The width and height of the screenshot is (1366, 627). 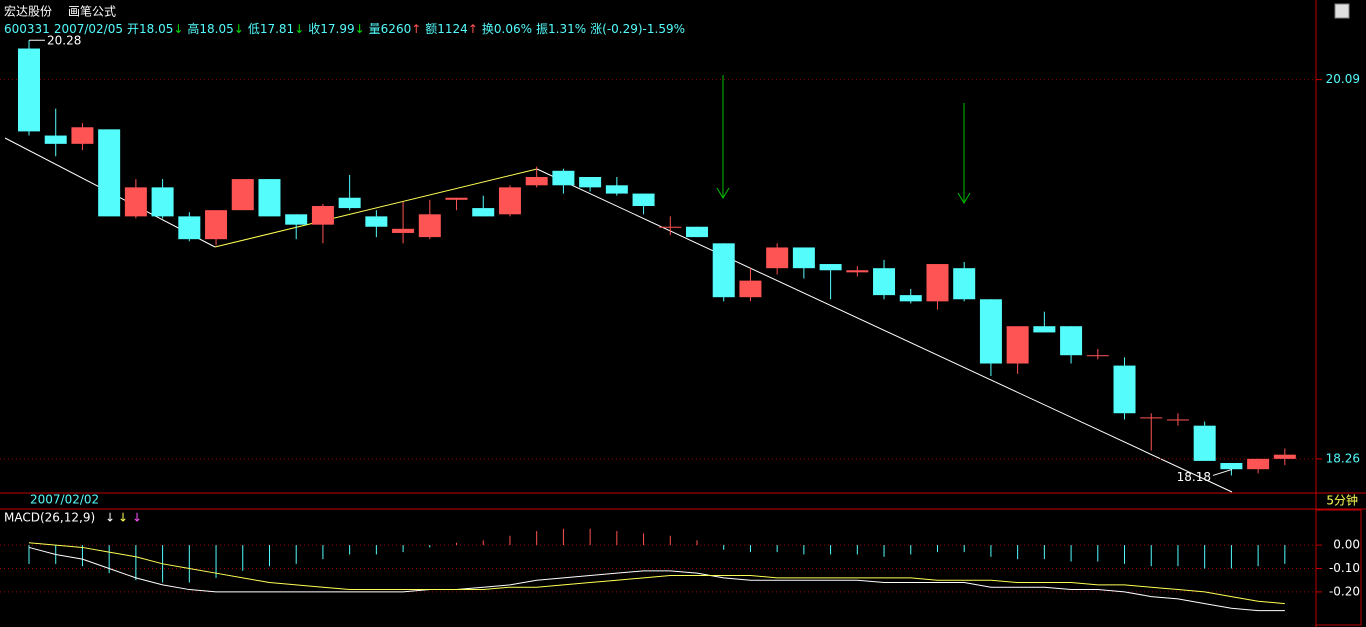 I want to click on info-item: 低17.81, so click(x=271, y=29).